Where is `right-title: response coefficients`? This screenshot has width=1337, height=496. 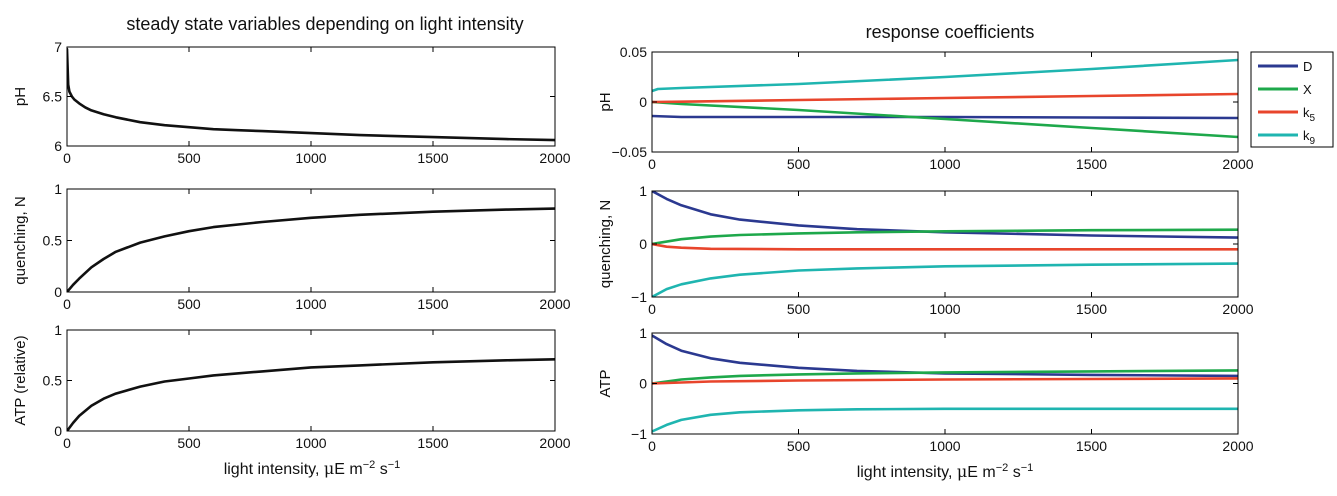
right-title: response coefficients is located at coordinates (950, 32).